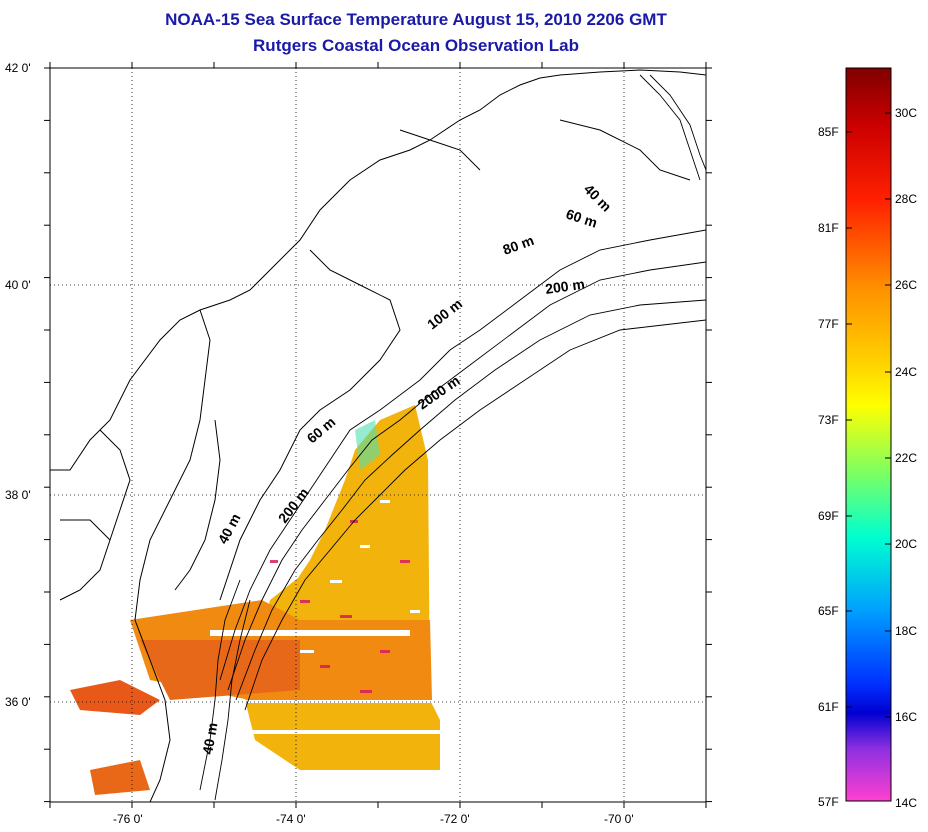 This screenshot has height=832, width=928. I want to click on colorbar-ticks, so click(868, 415).